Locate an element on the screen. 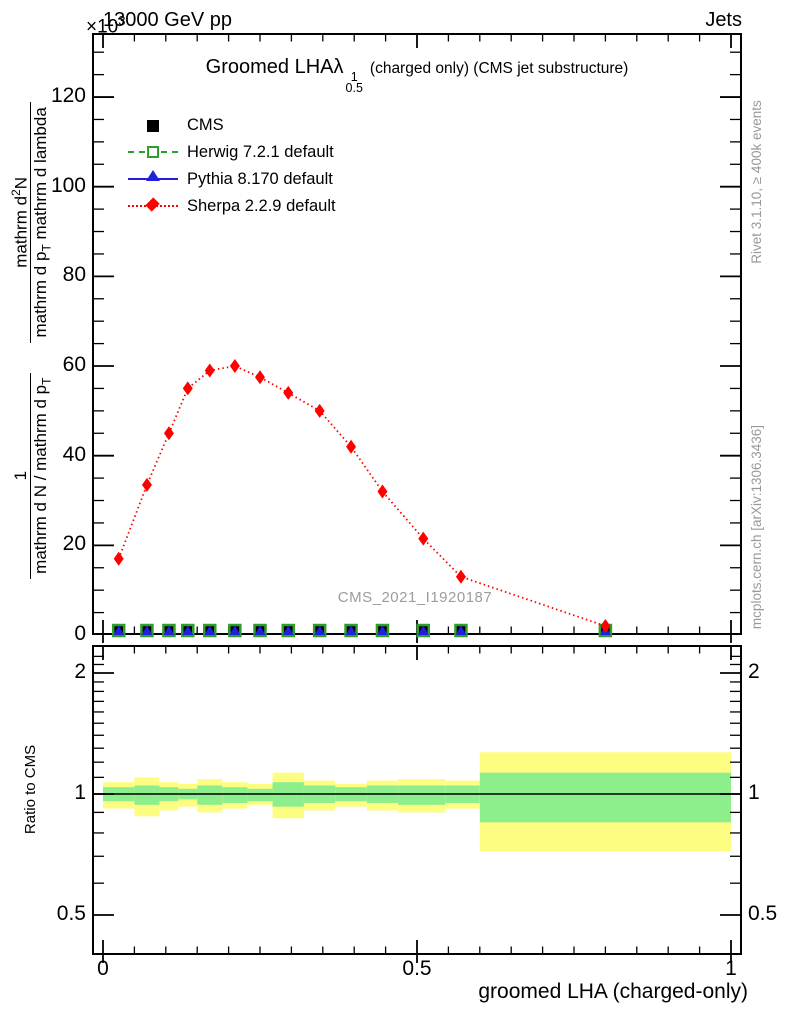 The height and width of the screenshot is (1024, 786). cms-marker-icon is located at coordinates (153, 125).